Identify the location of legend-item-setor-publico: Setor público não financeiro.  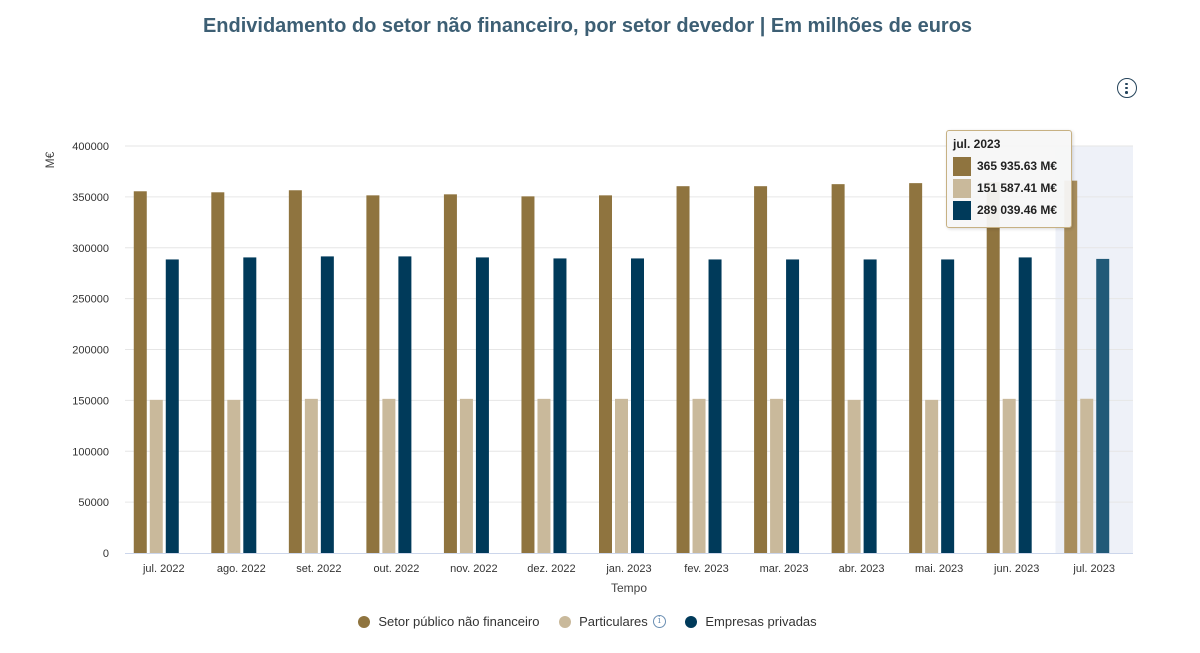
(449, 621).